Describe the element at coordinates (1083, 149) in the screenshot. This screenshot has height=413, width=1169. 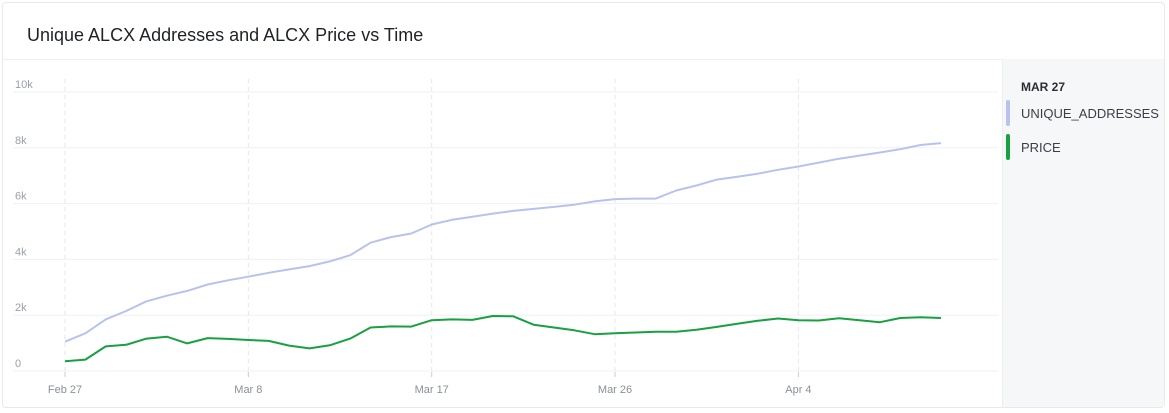
I see `legend-item-price: PRICE` at that location.